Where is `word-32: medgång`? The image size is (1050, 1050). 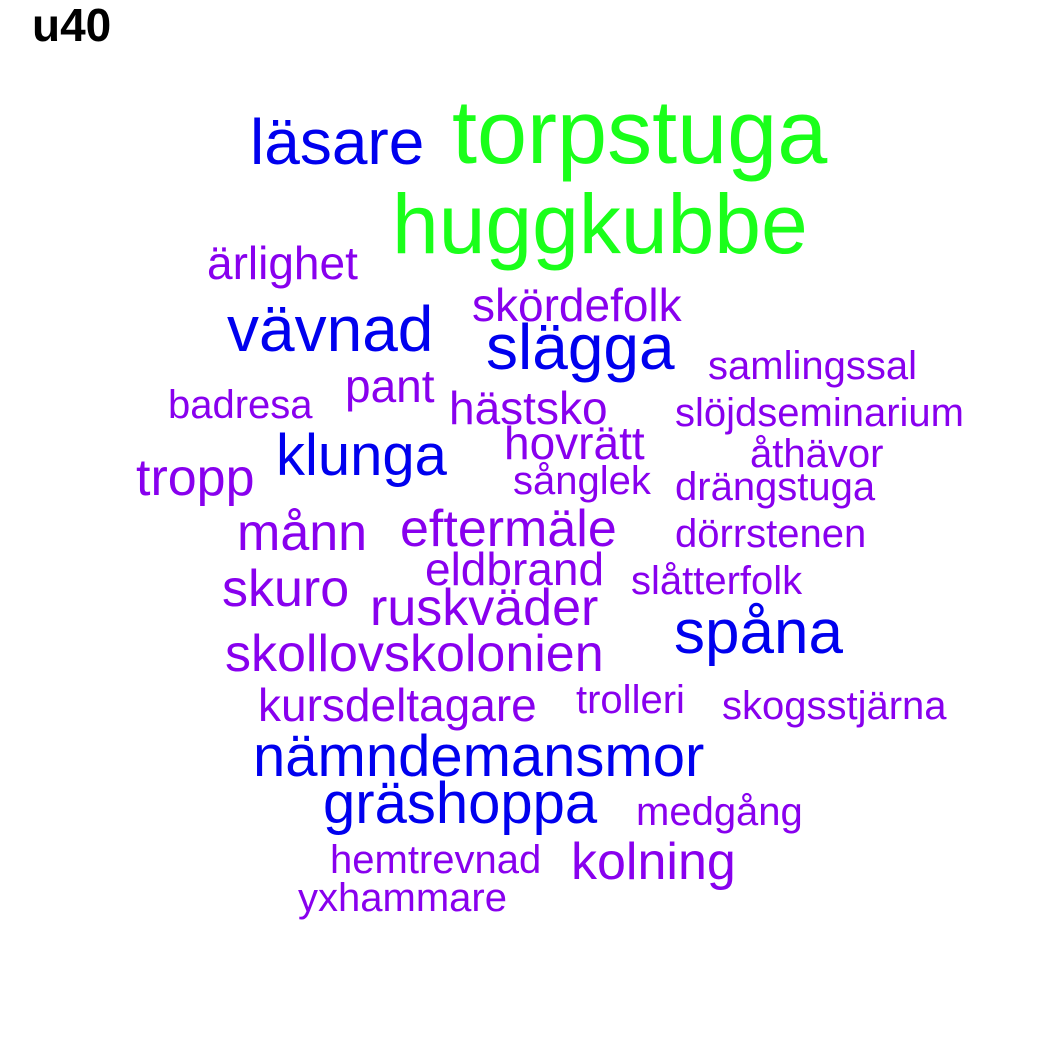
word-32: medgång is located at coordinates (719, 812).